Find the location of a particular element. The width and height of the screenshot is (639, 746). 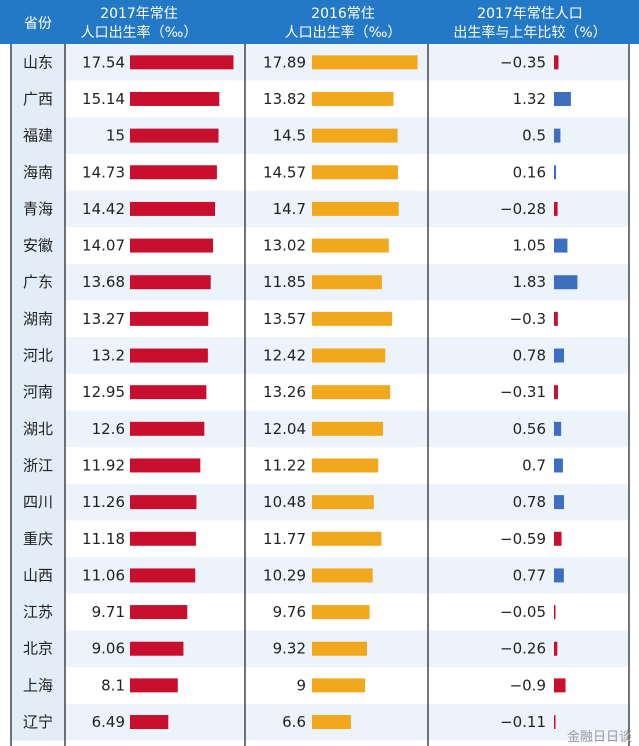

rate-2017-label: 14.42 is located at coordinates (103, 209).